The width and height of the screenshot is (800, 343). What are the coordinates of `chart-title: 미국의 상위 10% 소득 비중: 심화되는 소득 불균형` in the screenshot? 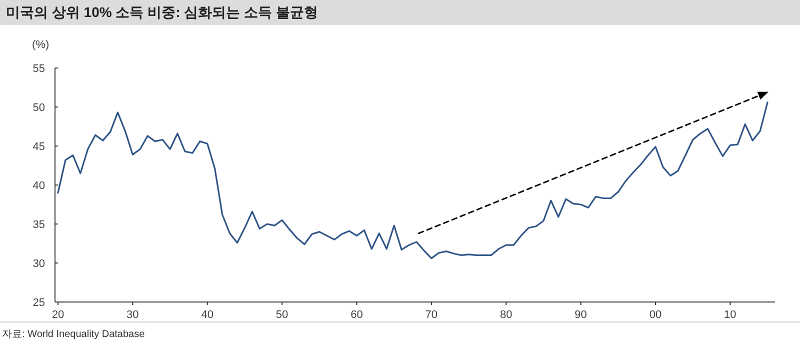 It's located at (162, 12).